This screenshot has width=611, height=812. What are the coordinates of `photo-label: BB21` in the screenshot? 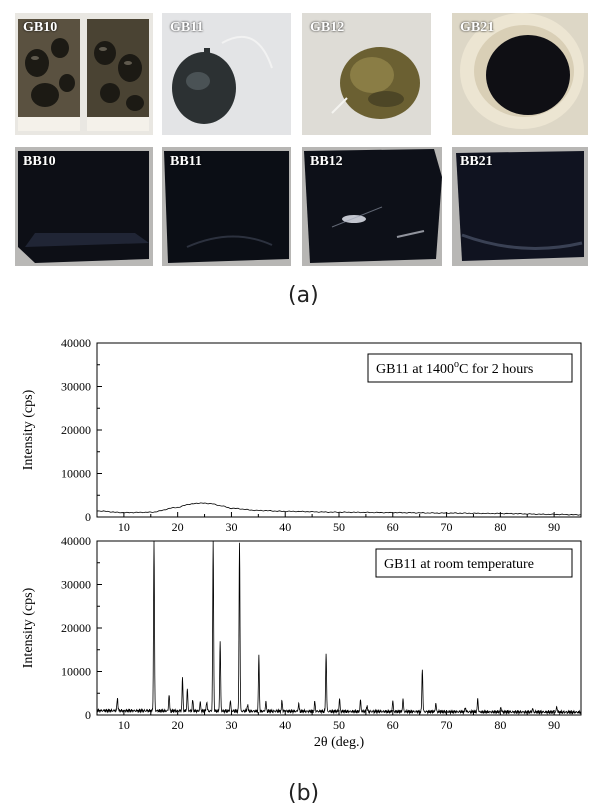 It's located at (476, 161).